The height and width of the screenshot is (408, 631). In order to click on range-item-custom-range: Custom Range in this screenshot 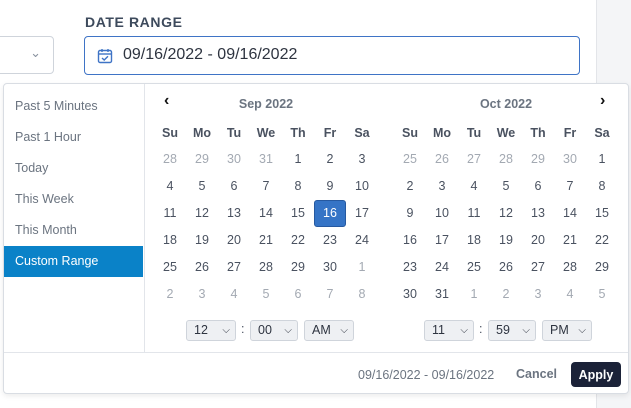, I will do `click(73, 261)`.